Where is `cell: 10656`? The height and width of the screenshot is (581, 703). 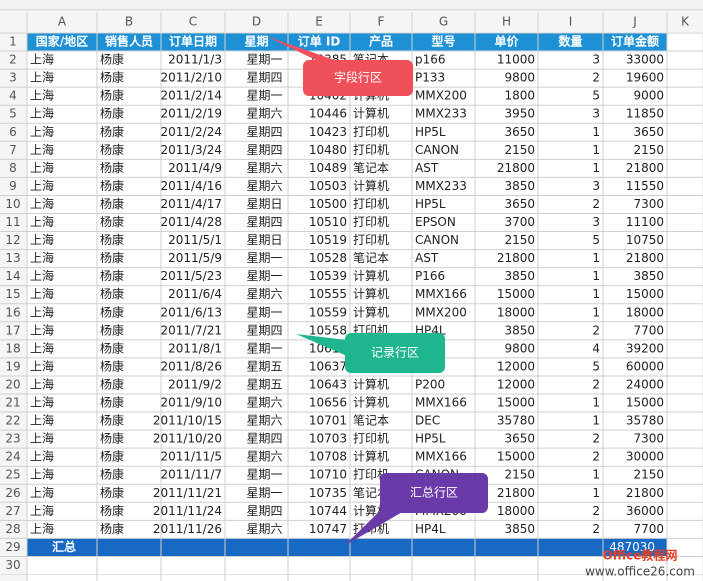
cell: 10656 is located at coordinates (328, 403).